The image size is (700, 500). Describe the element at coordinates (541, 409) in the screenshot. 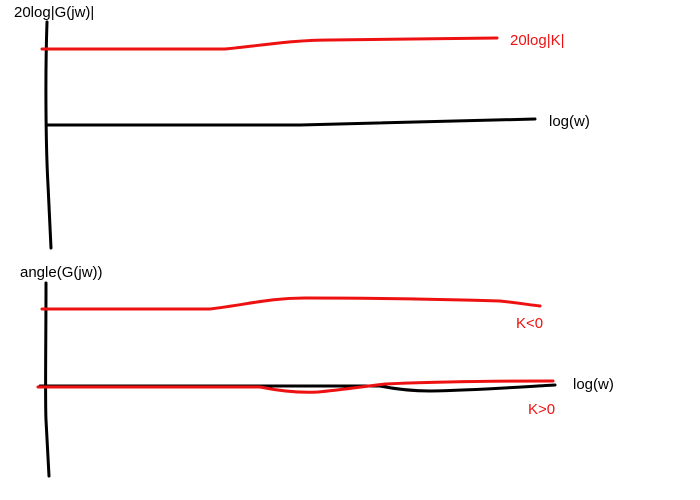

I see `phase-curve-k-positive-label: K>0` at that location.